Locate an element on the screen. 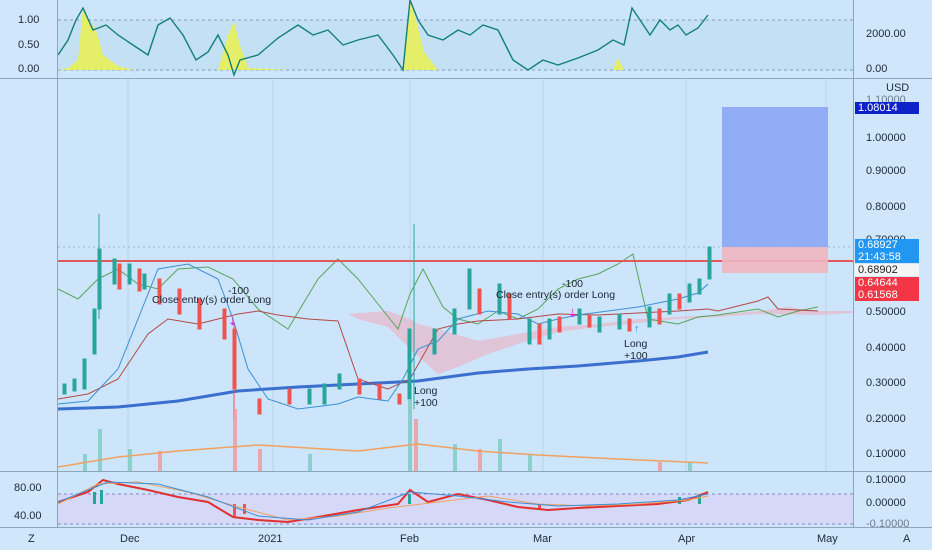 Image resolution: width=932 pixels, height=550 pixels. top-right-tick: 2000.00 is located at coordinates (886, 34).